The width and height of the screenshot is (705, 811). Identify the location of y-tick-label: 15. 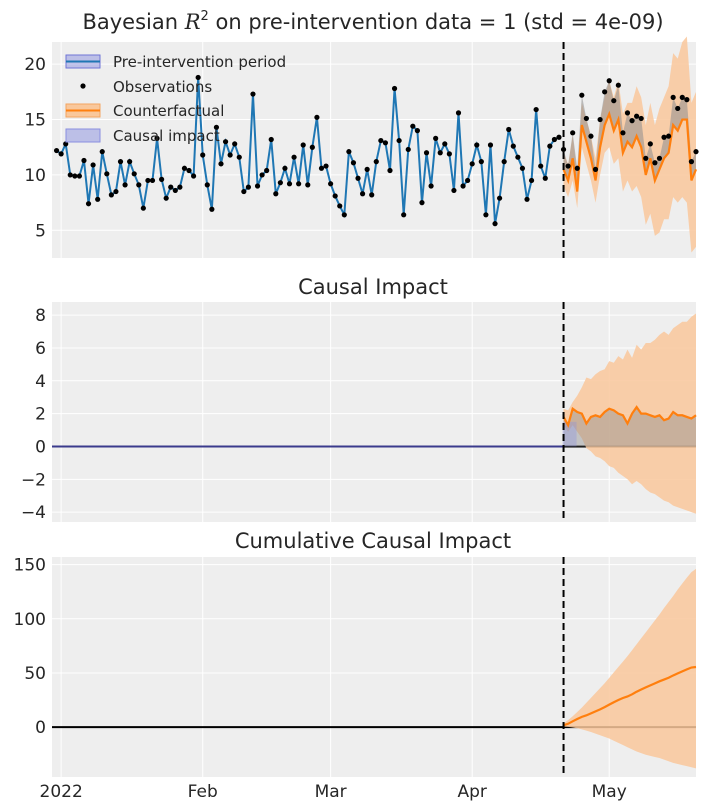
(35, 121).